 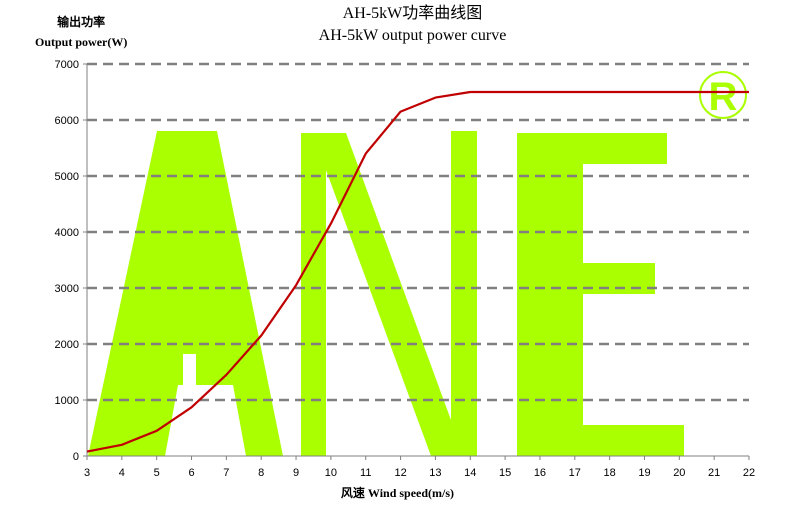 I want to click on logo-a-gap, so click(x=189, y=369).